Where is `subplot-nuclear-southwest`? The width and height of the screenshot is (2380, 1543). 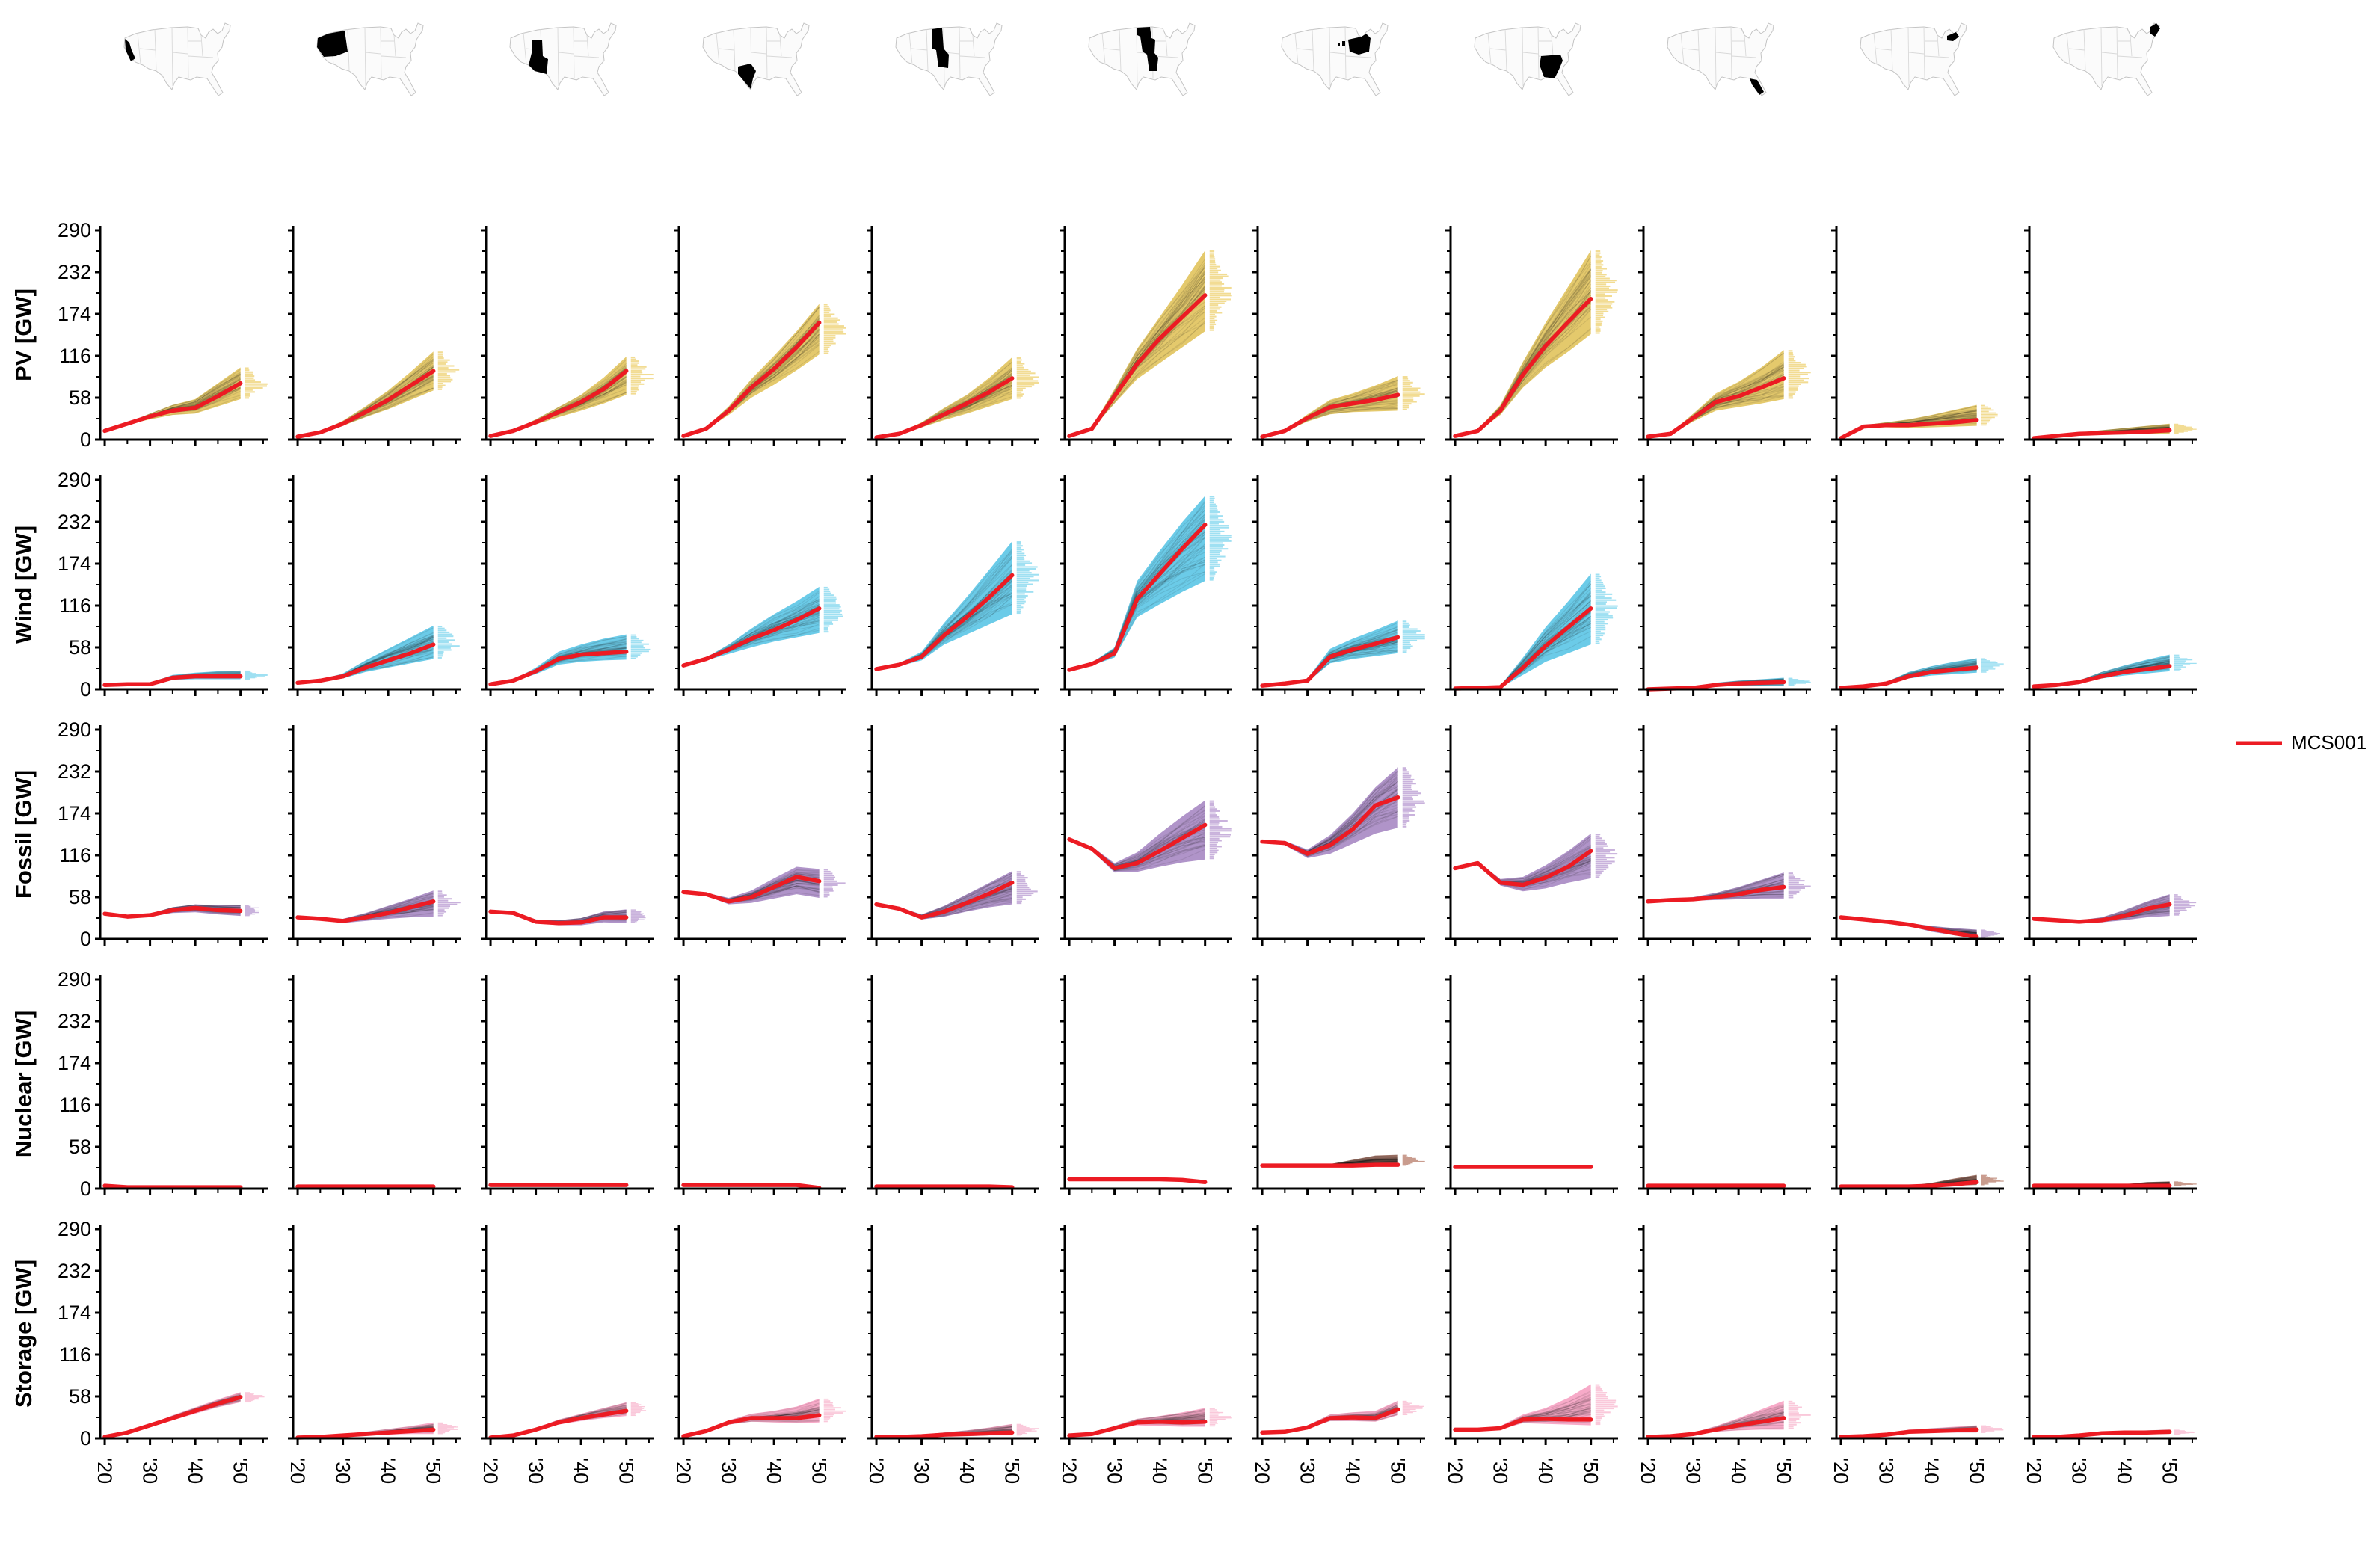
subplot-nuclear-southwest is located at coordinates (567, 1085).